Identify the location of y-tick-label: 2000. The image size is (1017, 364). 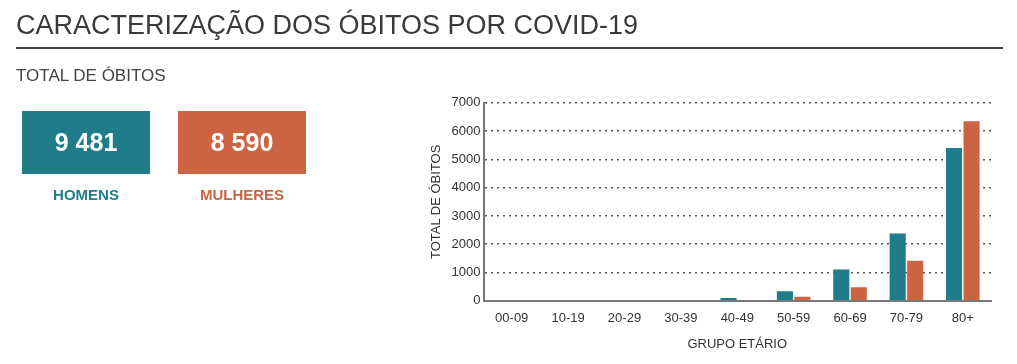
(466, 243).